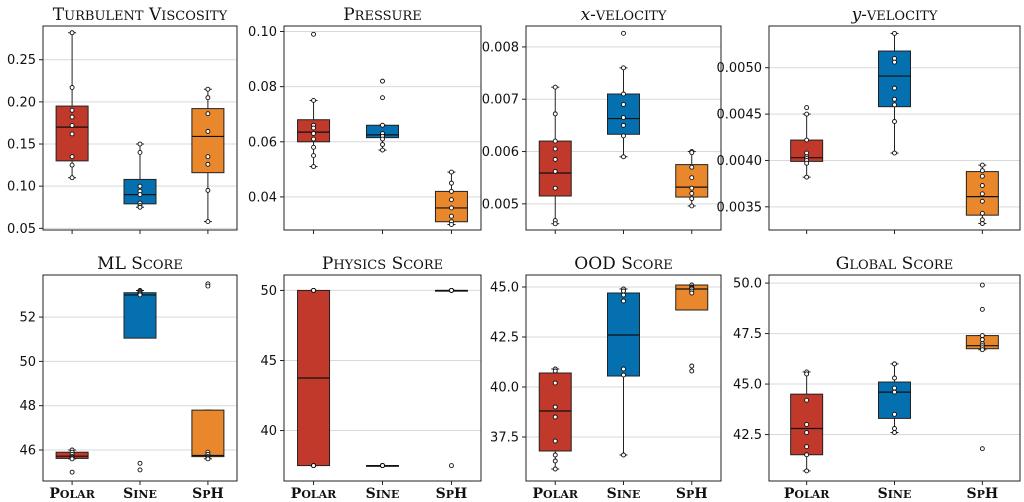 The height and width of the screenshot is (502, 1024). Describe the element at coordinates (122, 121) in the screenshot. I see `subplot-1: 0.05 0.10 0.15 0.20 0.25 TURBULENT VISCOSITY` at that location.